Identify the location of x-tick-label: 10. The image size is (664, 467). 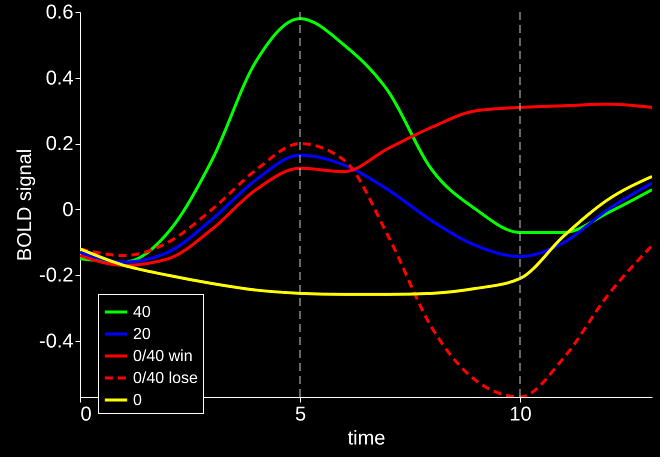
(520, 415).